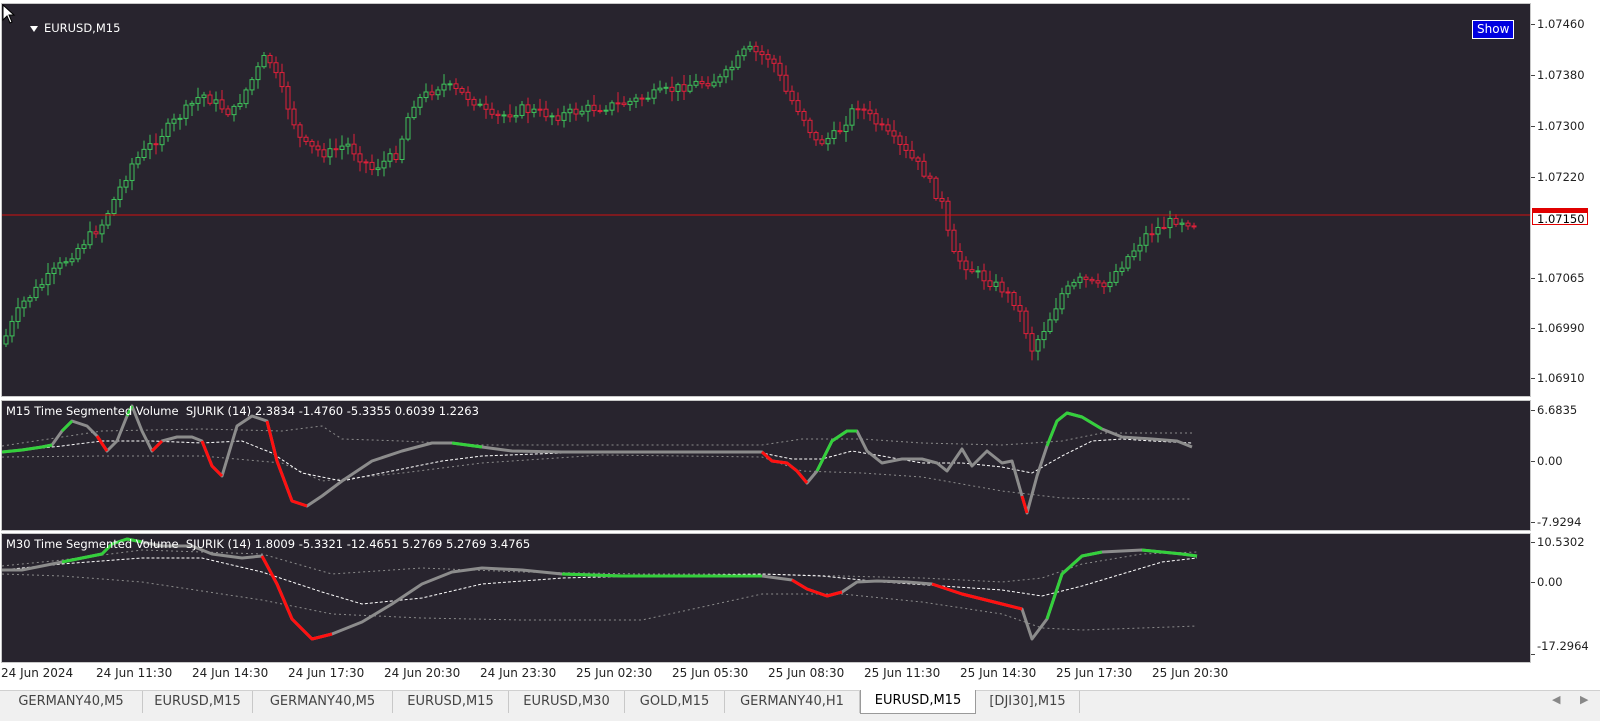 The width and height of the screenshot is (1600, 721). I want to click on price-label: 1.07300, so click(1561, 126).